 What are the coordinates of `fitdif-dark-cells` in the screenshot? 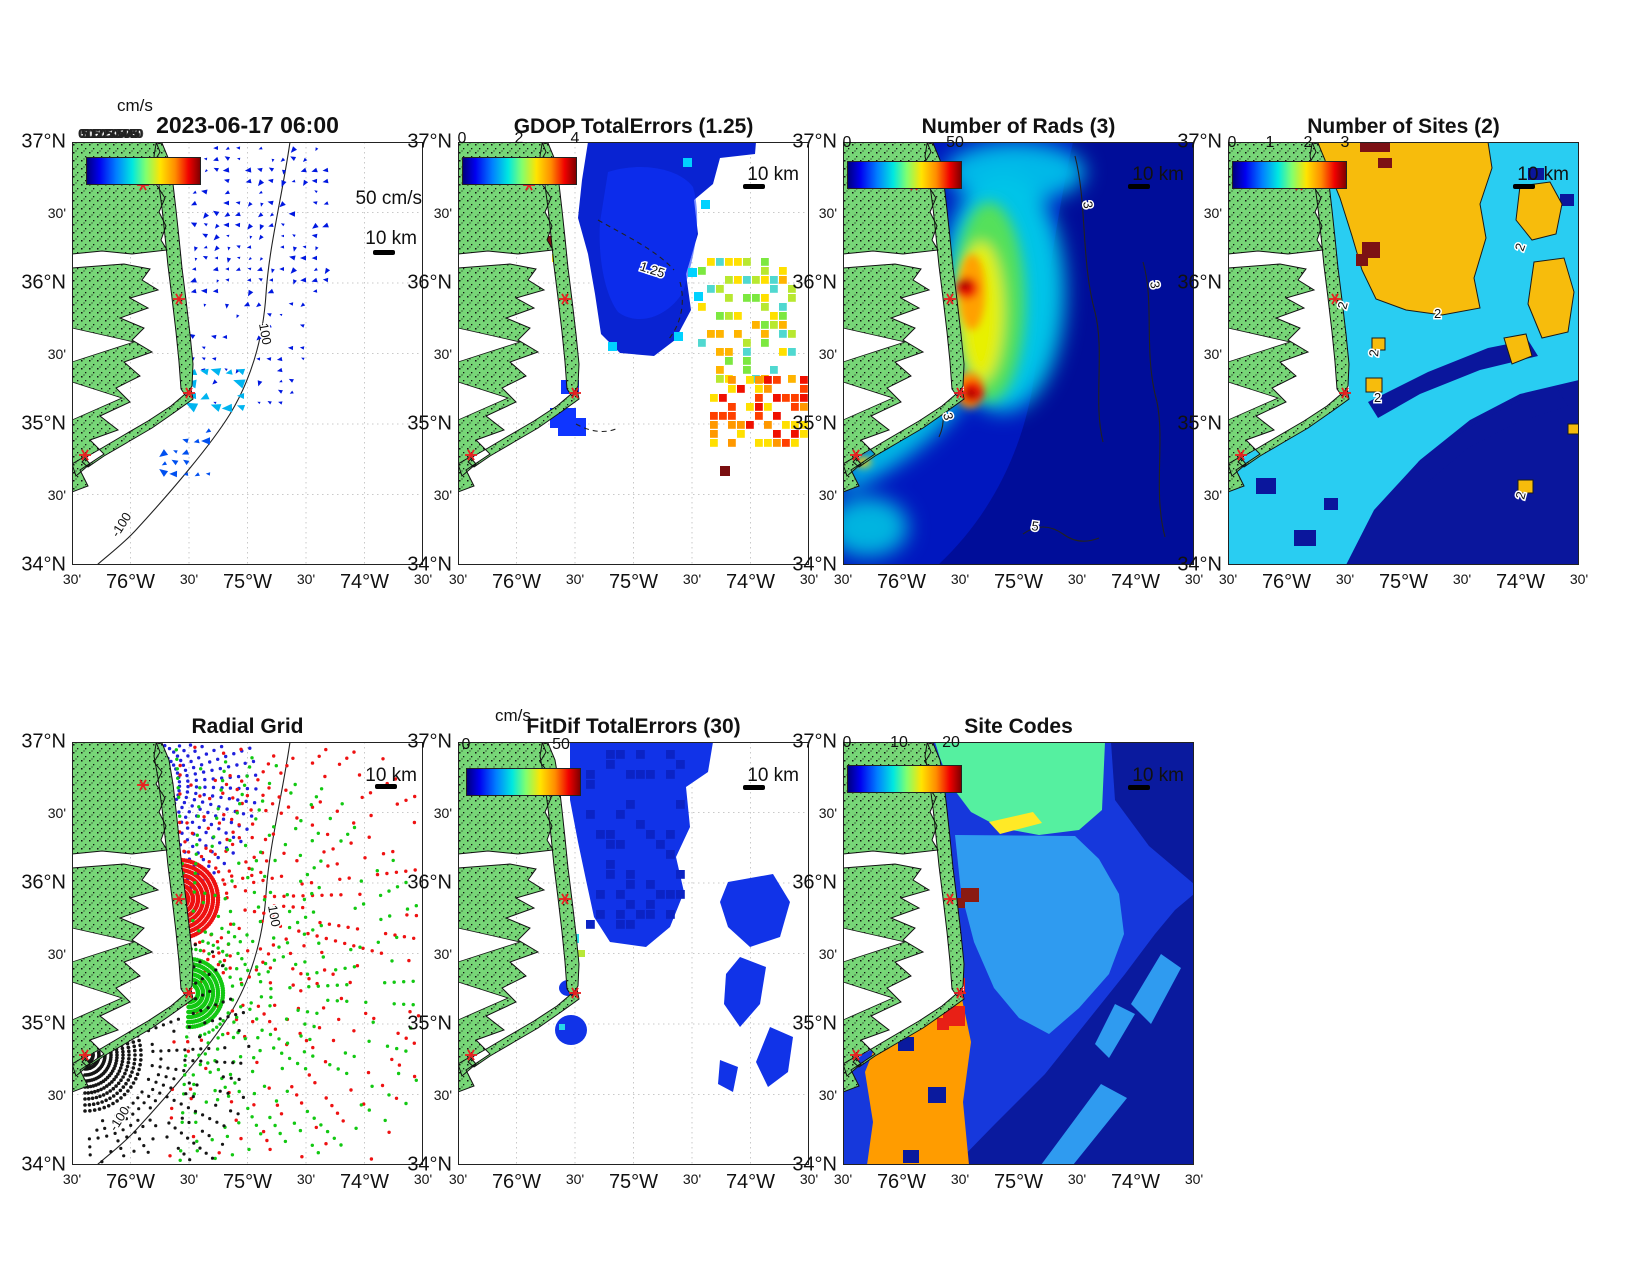 It's located at (635, 839).